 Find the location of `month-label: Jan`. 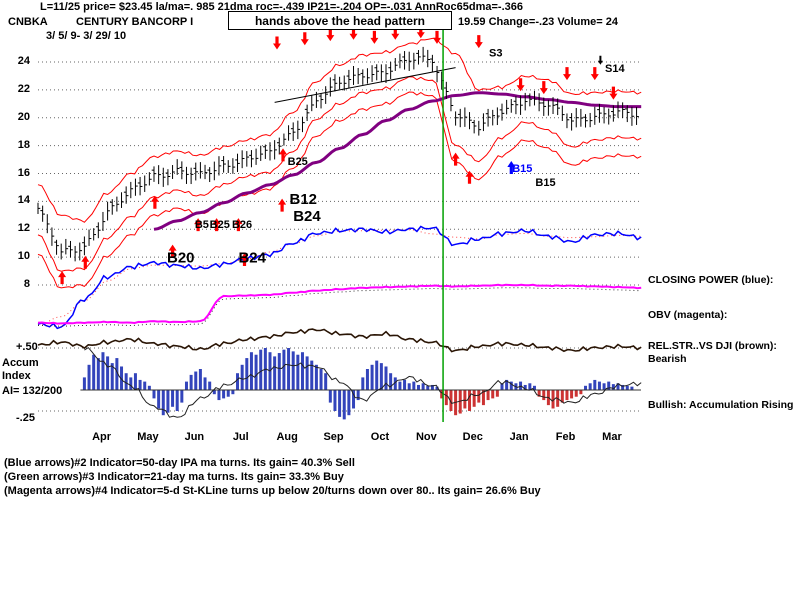

month-label: Jan is located at coordinates (519, 437).